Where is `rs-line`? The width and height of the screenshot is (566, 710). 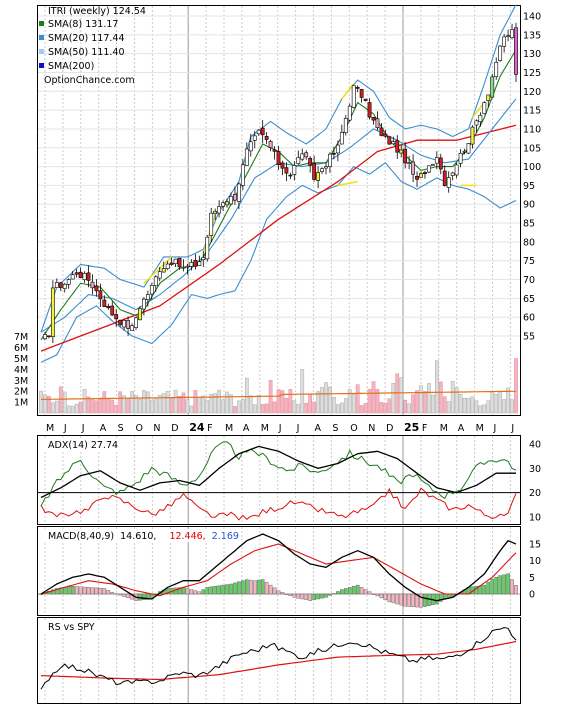
rs-line is located at coordinates (278, 658).